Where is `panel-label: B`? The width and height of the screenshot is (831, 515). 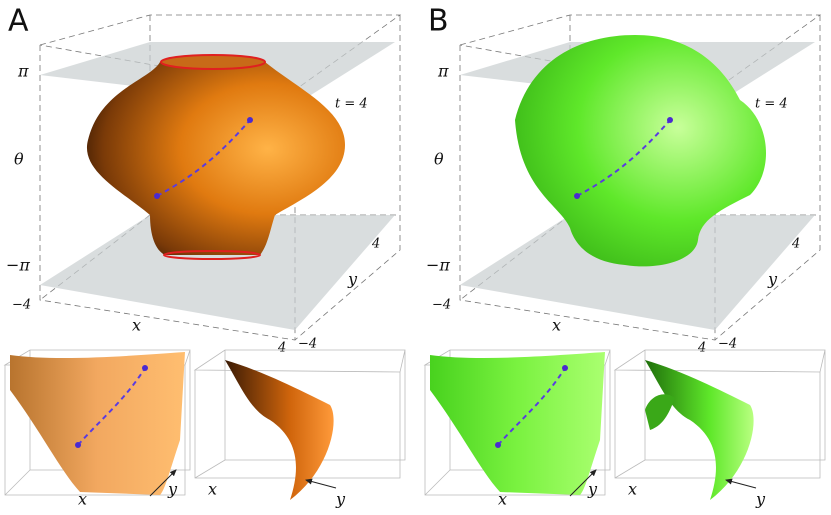 panel-label: B is located at coordinates (438, 21).